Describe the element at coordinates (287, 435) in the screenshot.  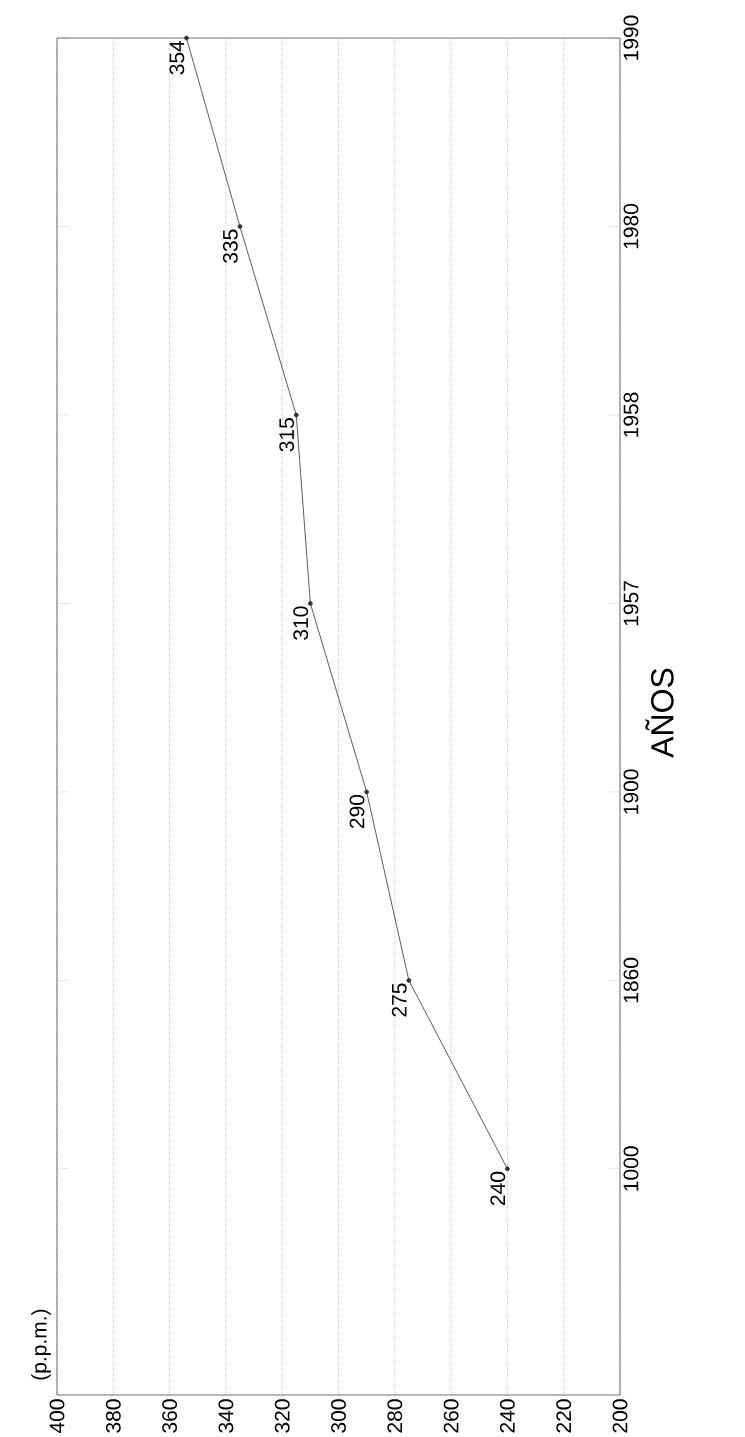
I see `data-label: 315` at that location.